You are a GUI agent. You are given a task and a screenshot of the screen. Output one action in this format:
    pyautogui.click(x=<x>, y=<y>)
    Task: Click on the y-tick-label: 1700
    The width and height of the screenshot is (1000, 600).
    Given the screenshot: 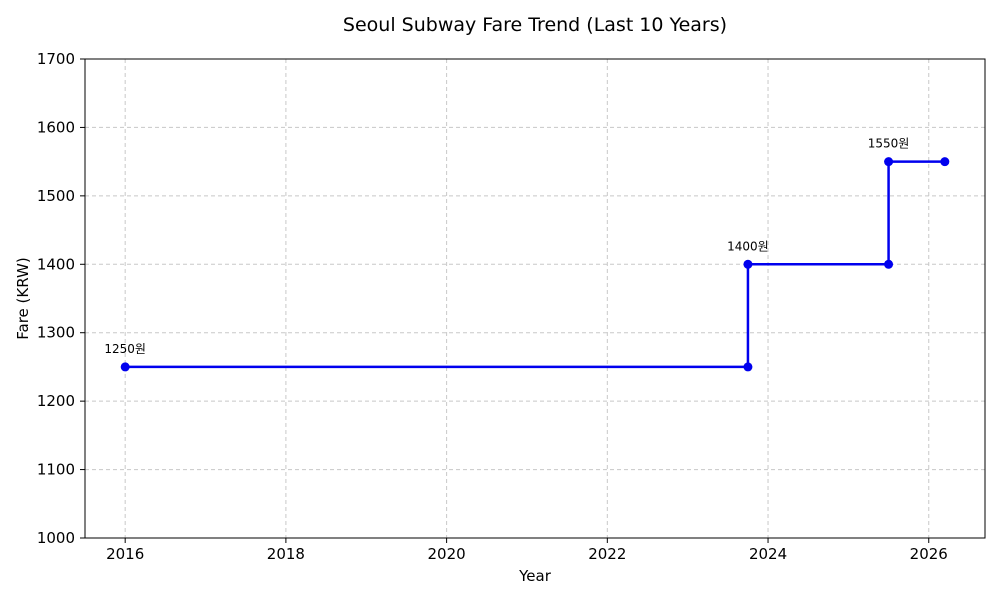 What is the action you would take?
    pyautogui.click(x=56, y=59)
    